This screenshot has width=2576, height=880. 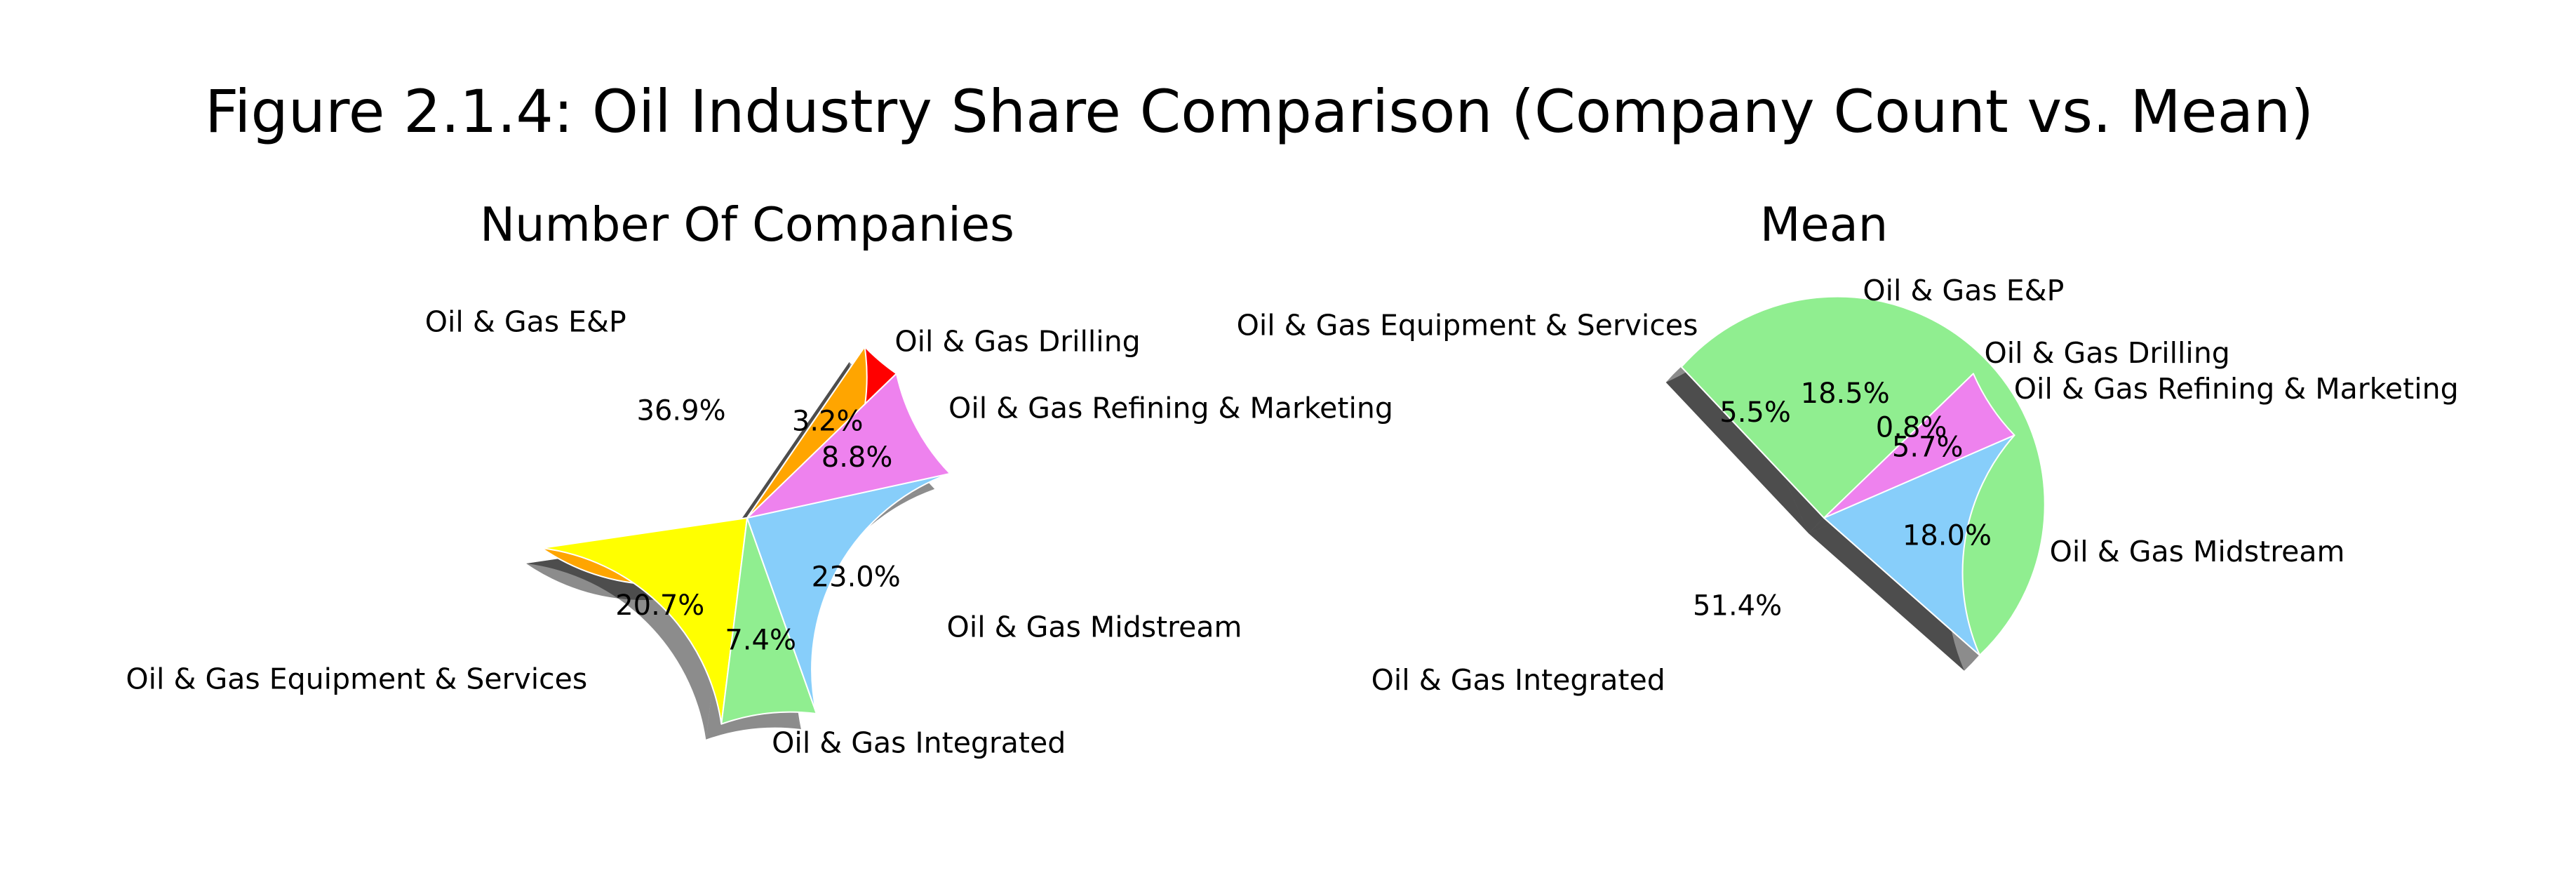 What do you see at coordinates (1737, 437) in the screenshot?
I see `slice-shadow` at bounding box center [1737, 437].